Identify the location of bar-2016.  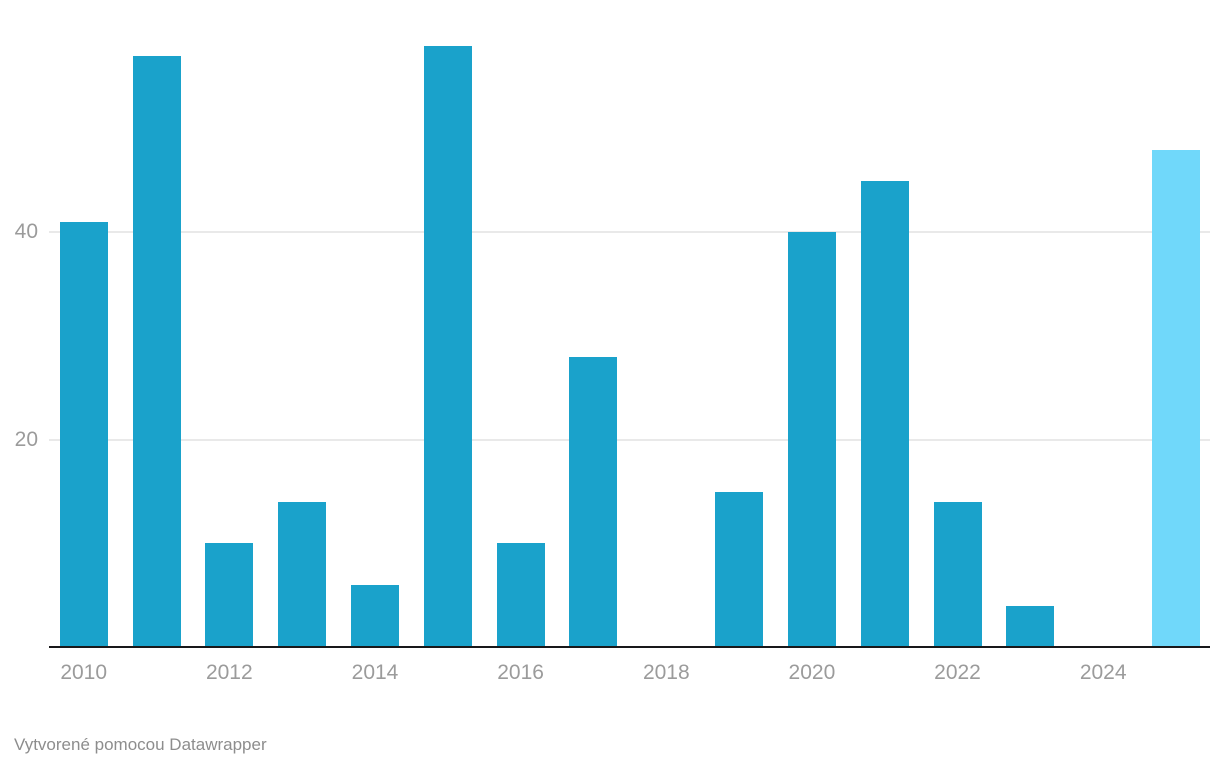
(520, 595).